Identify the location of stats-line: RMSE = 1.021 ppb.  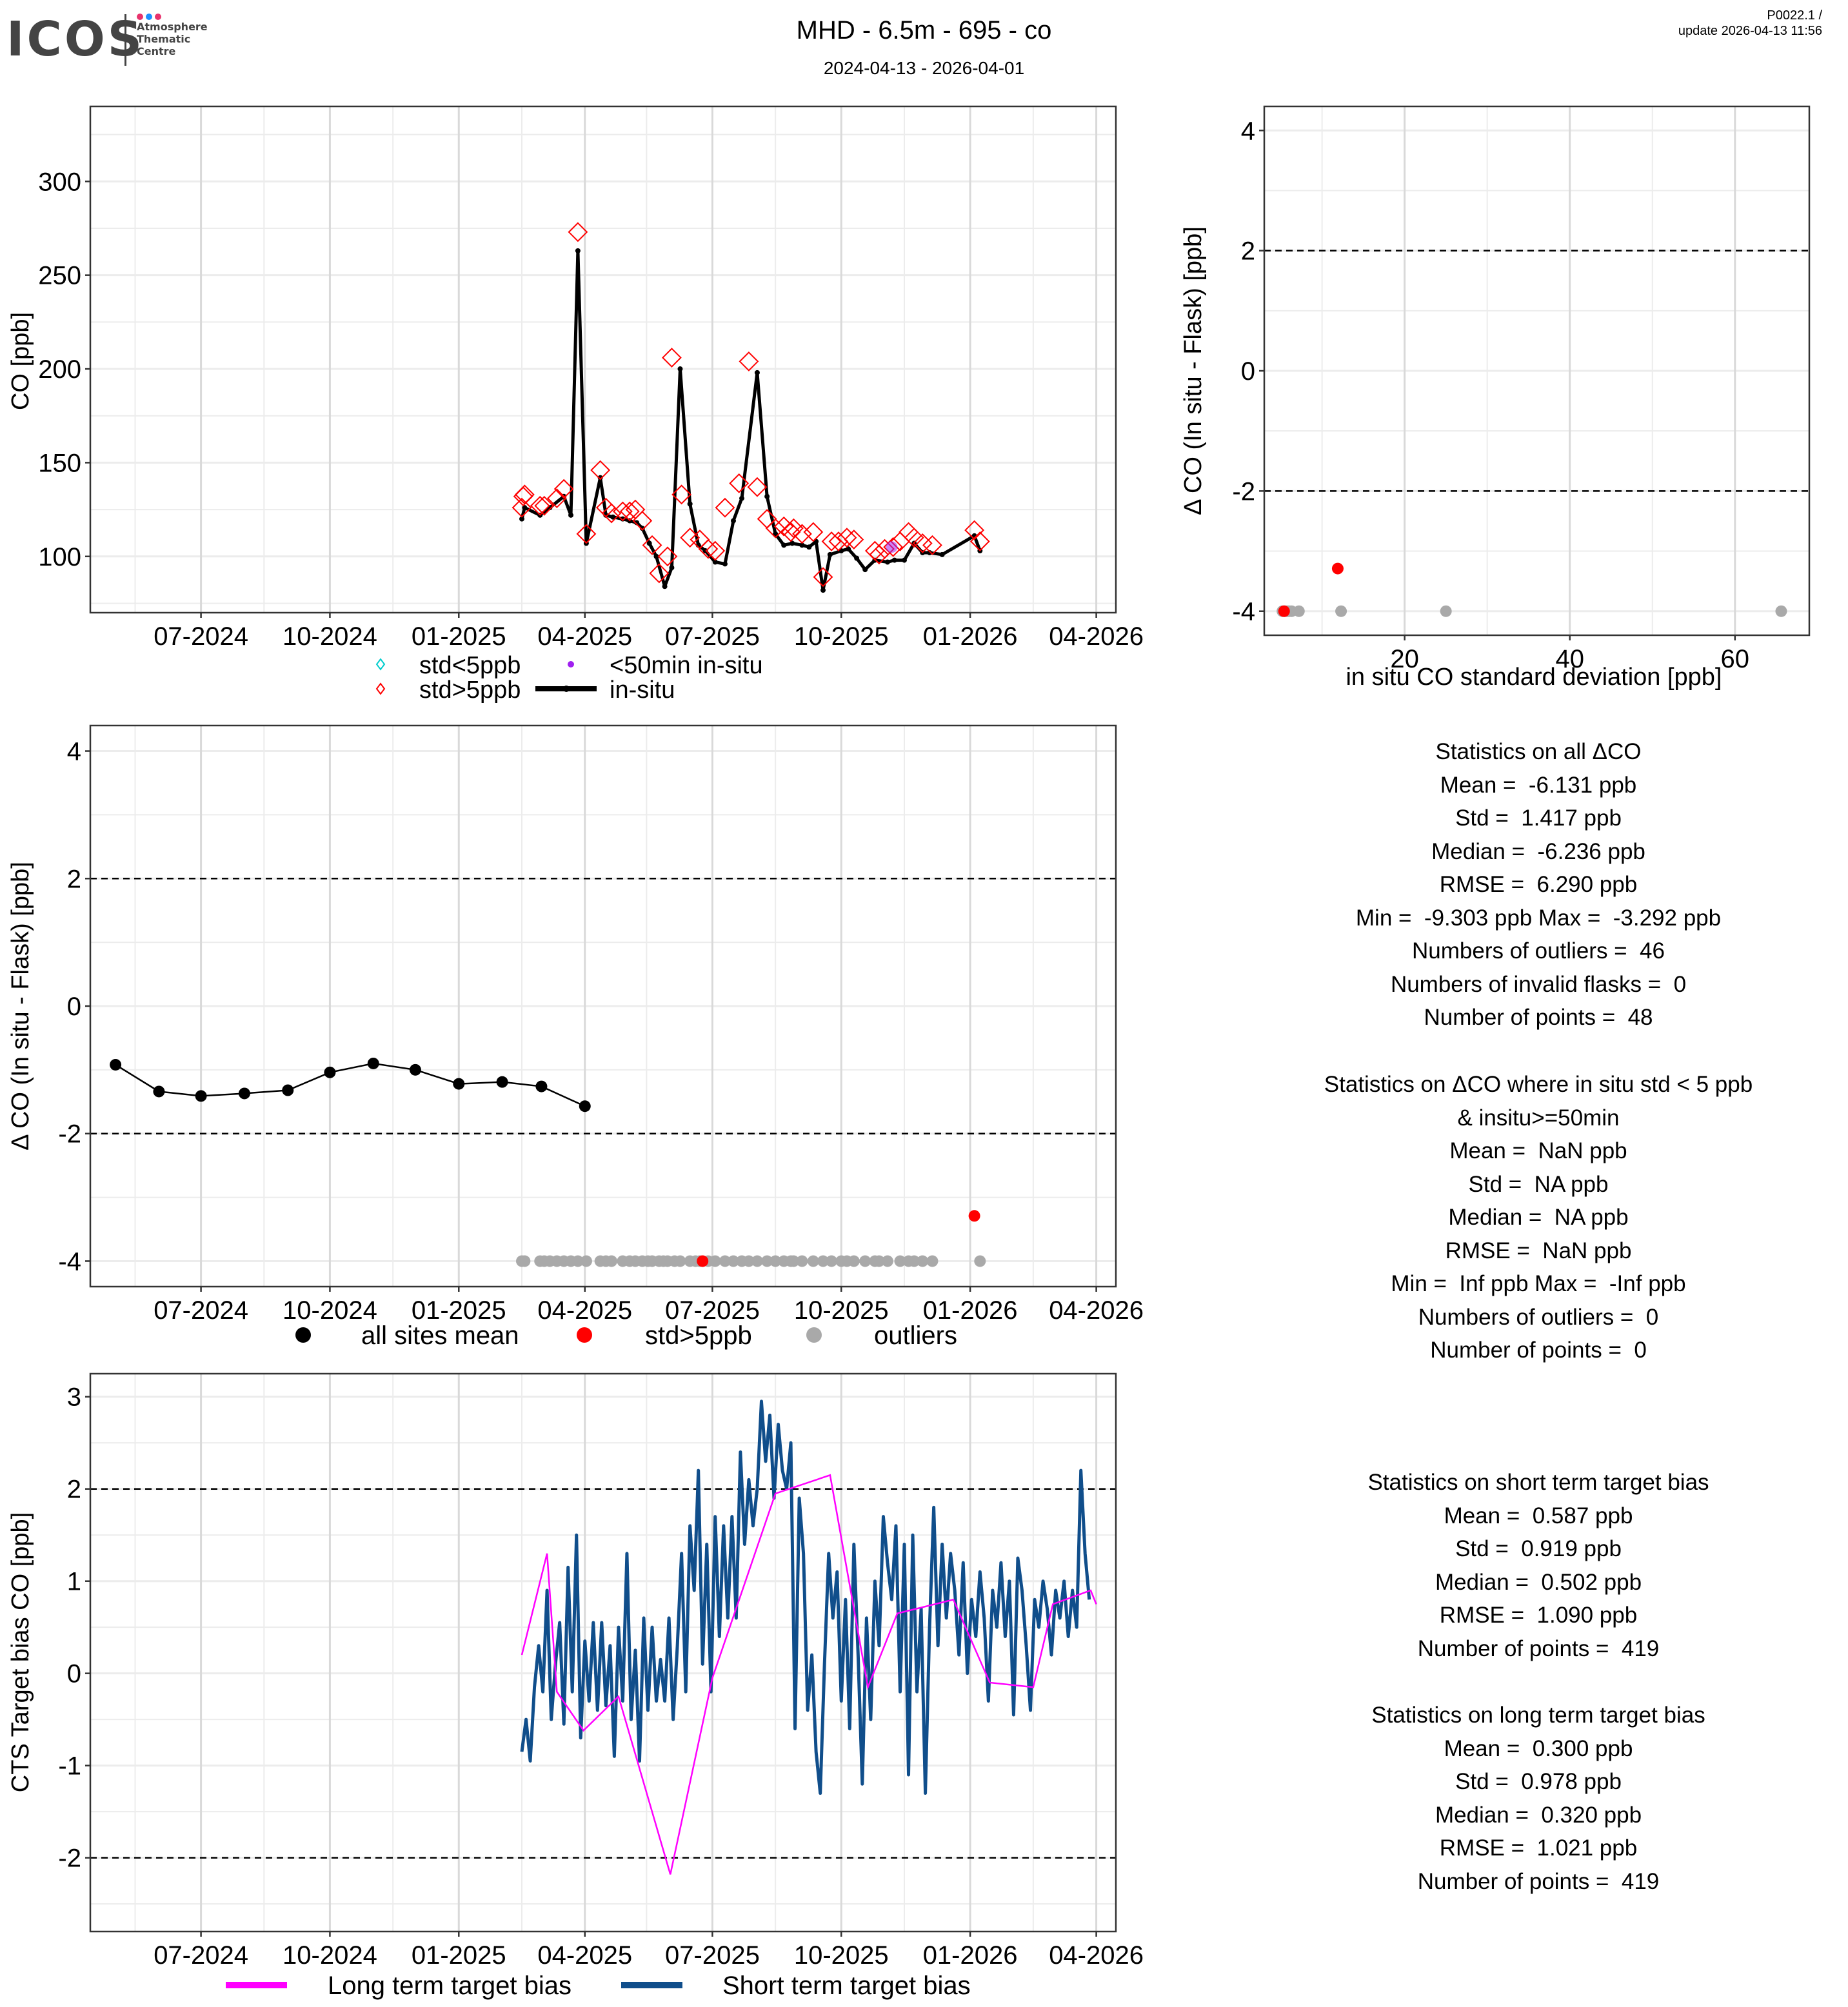
(1538, 1848).